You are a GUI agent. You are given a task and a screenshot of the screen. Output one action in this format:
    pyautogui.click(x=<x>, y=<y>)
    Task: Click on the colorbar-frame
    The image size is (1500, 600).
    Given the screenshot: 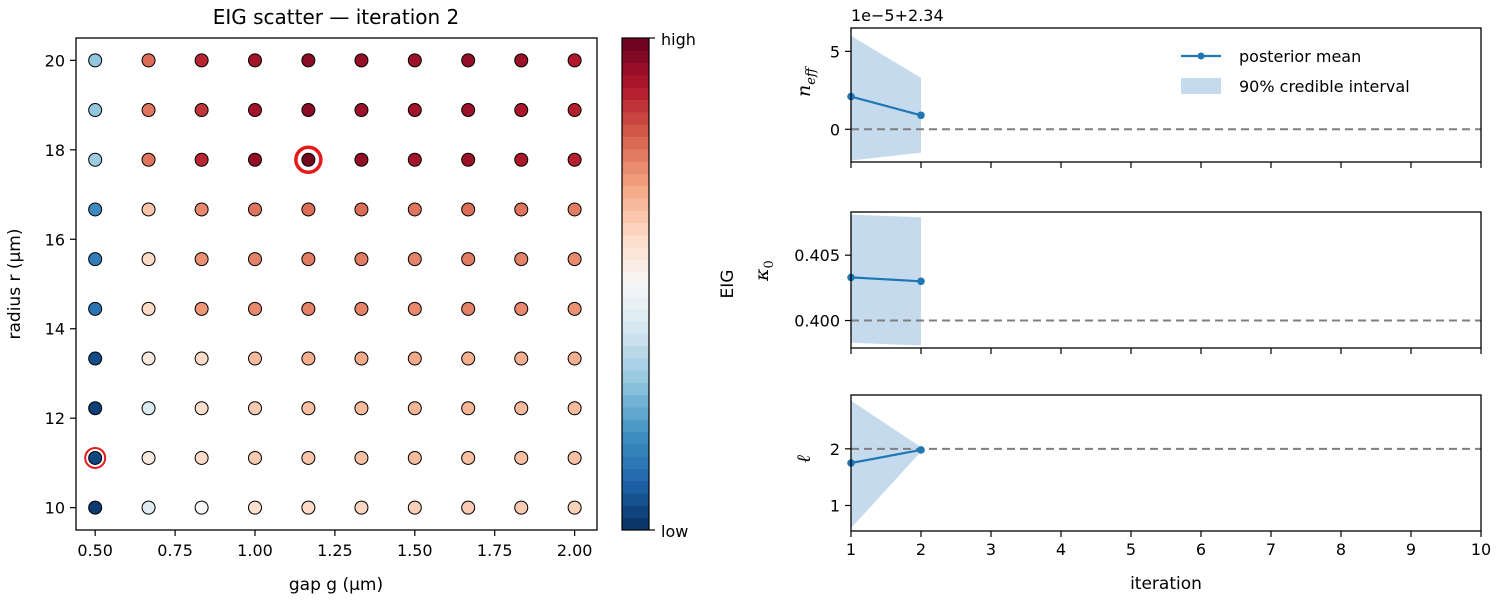 What is the action you would take?
    pyautogui.click(x=635, y=284)
    